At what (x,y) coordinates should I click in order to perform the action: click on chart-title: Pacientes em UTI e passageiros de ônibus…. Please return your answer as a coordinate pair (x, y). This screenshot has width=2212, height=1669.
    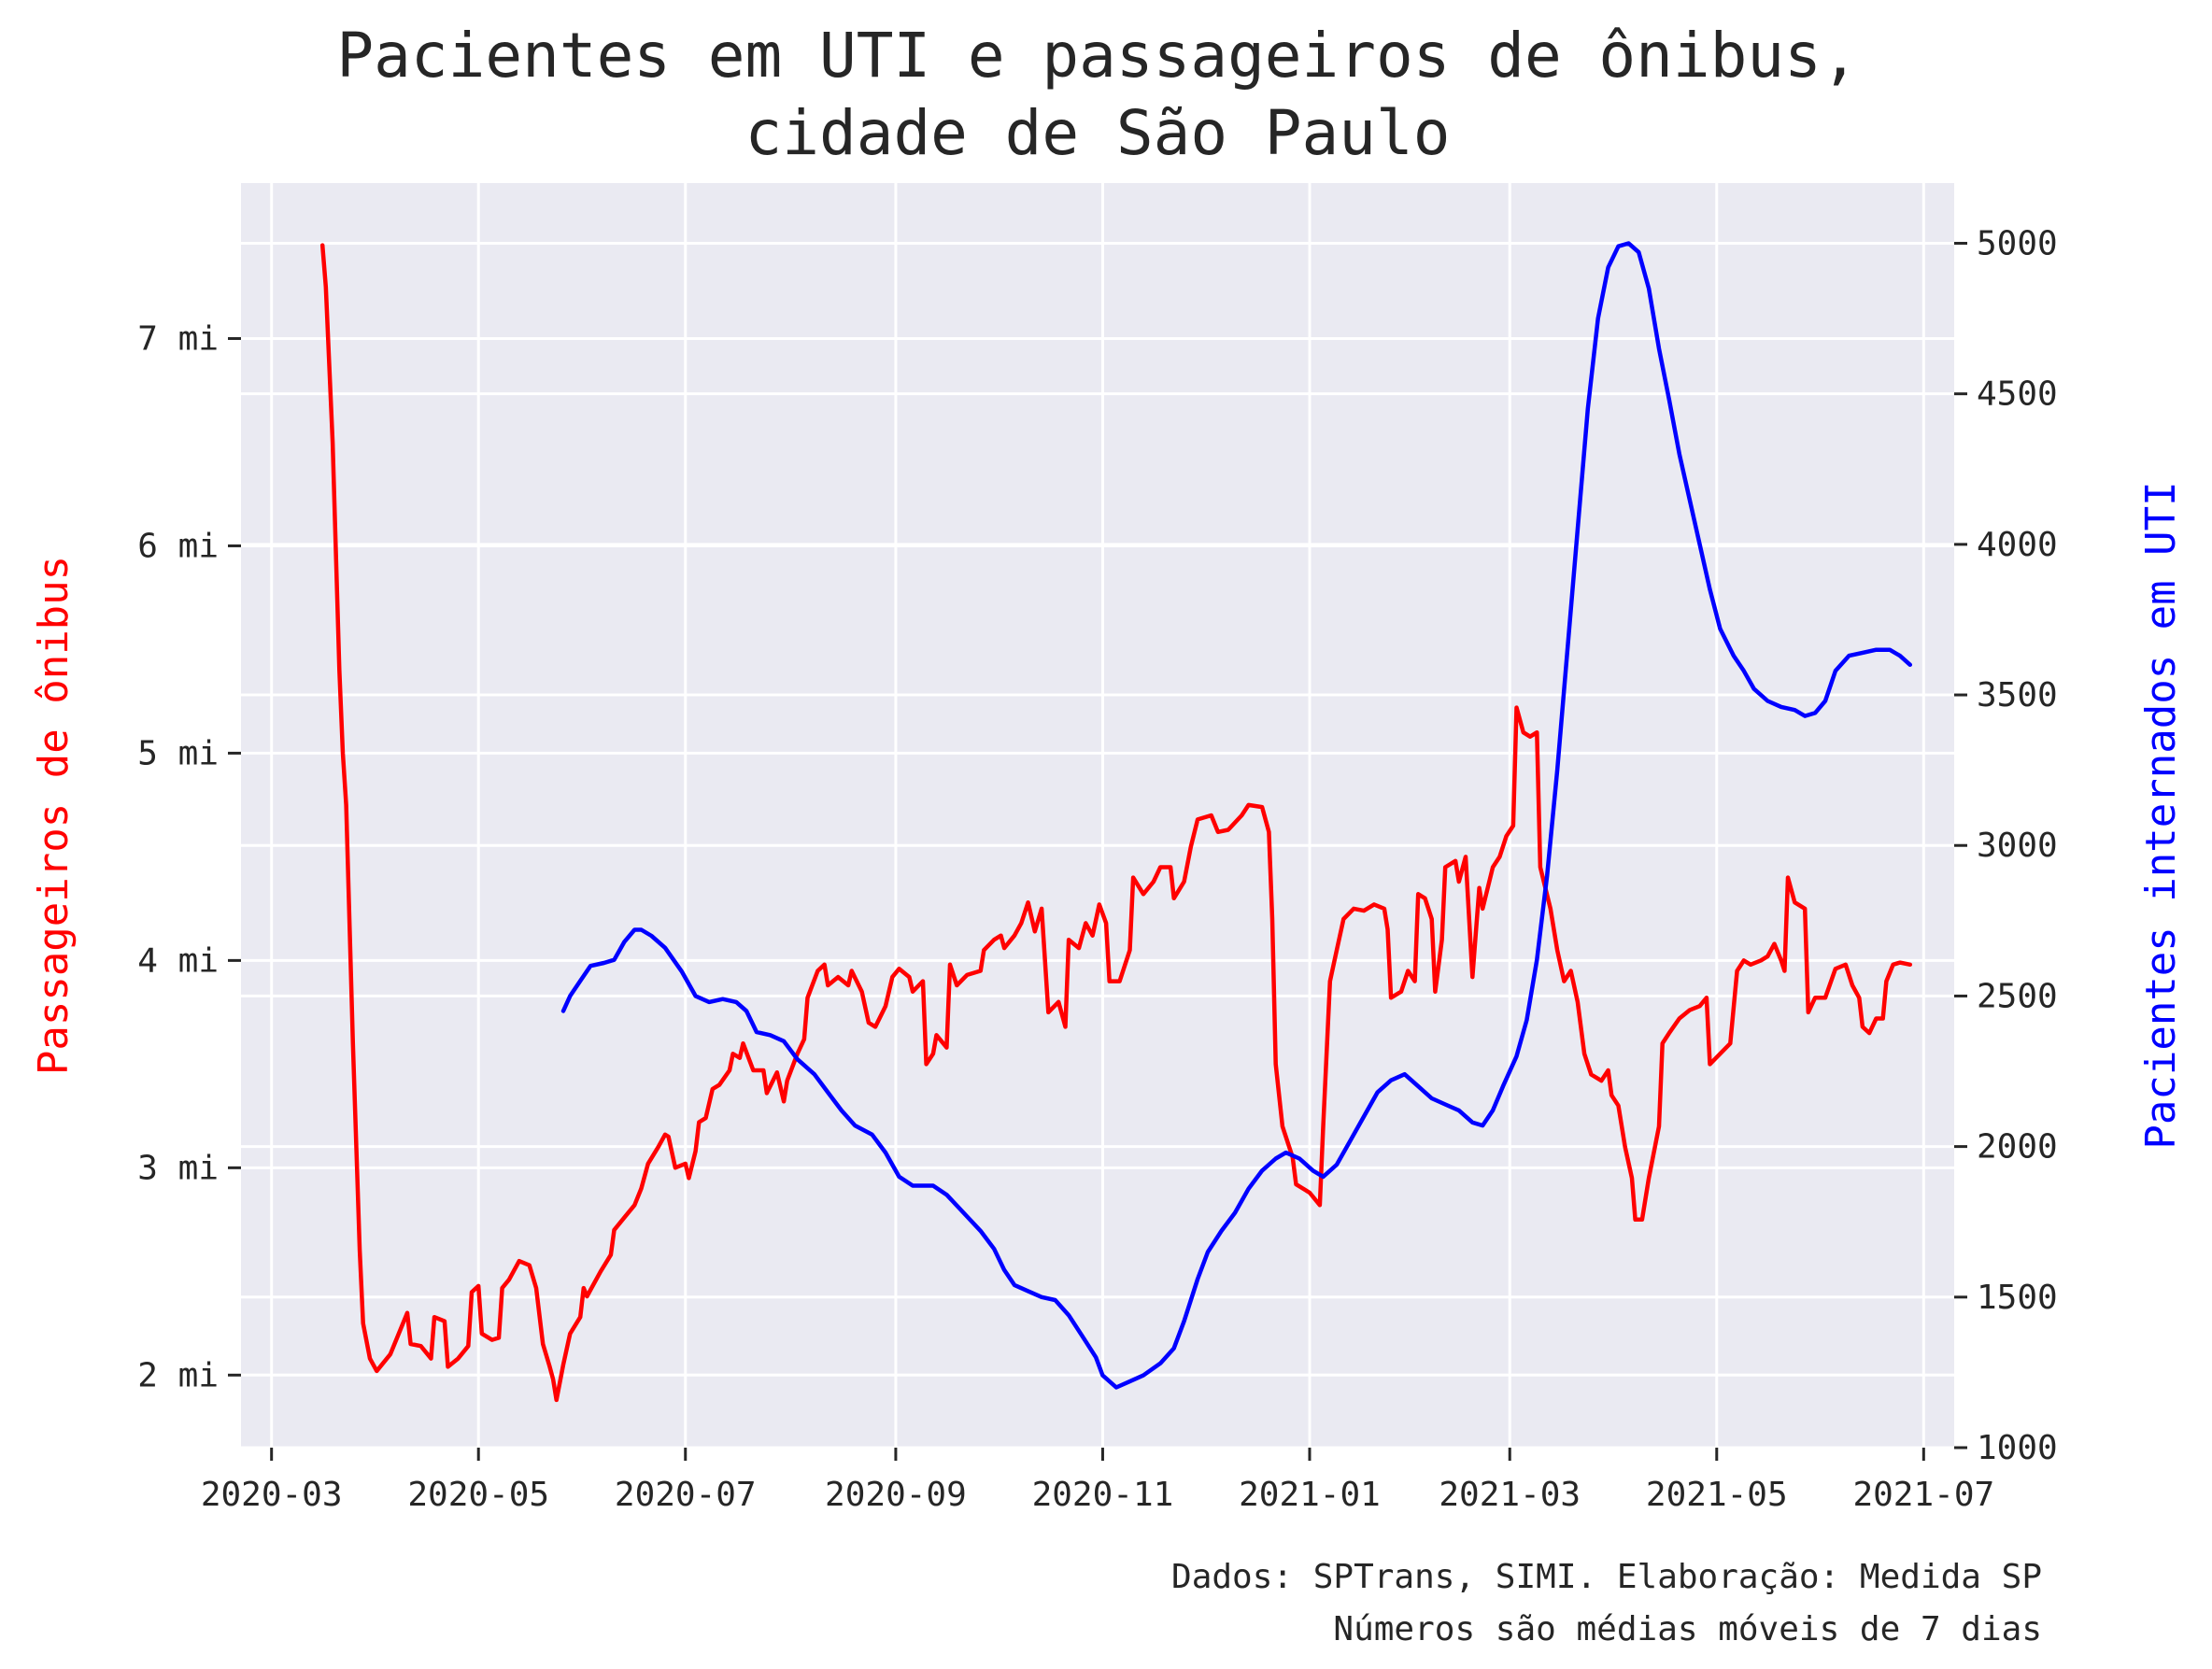
    Looking at the image, I should click on (1097, 56).